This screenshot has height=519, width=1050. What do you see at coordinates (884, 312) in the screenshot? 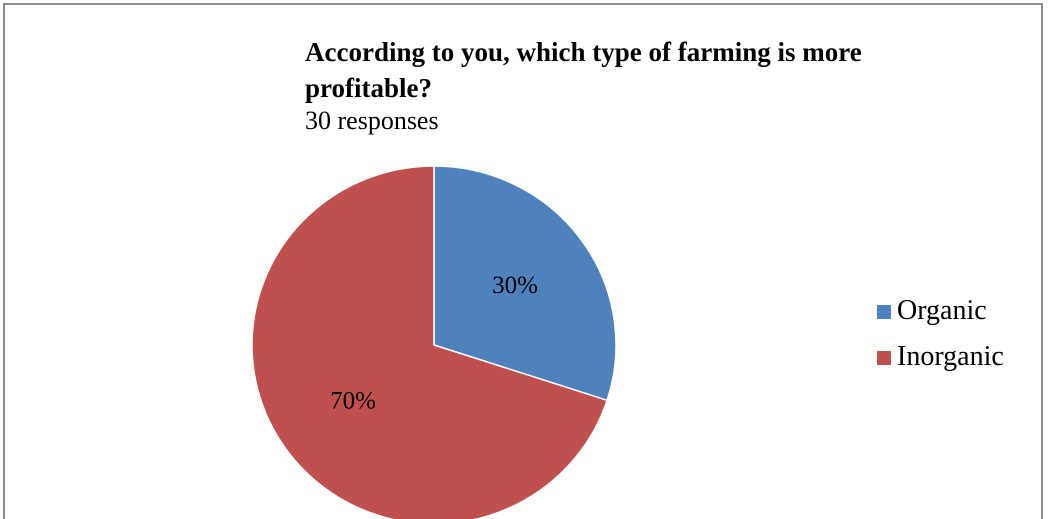
I see `legend-swatch-organic` at bounding box center [884, 312].